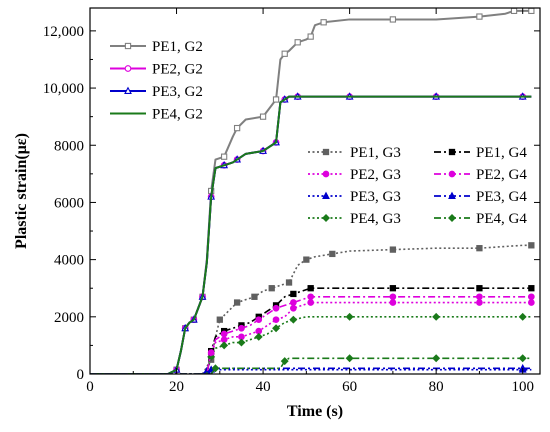 The height and width of the screenshot is (432, 550). What do you see at coordinates (177, 47) in the screenshot?
I see `legend-label: PE1, G2` at bounding box center [177, 47].